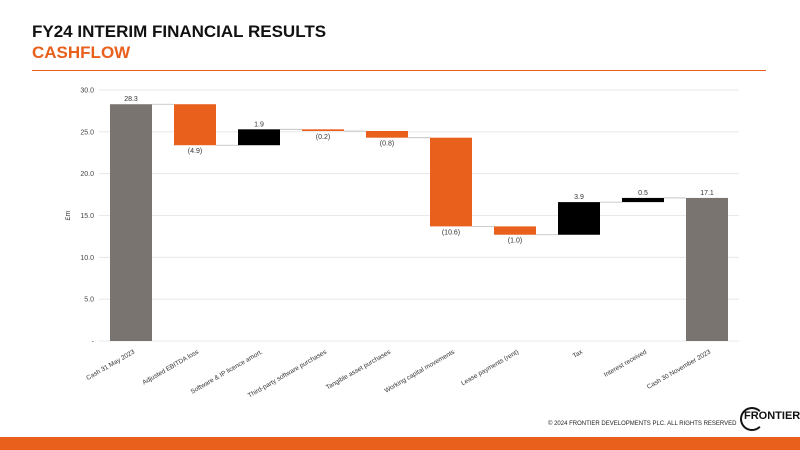 Image resolution: width=800 pixels, height=450 pixels. I want to click on value-label: (4.9), so click(195, 151).